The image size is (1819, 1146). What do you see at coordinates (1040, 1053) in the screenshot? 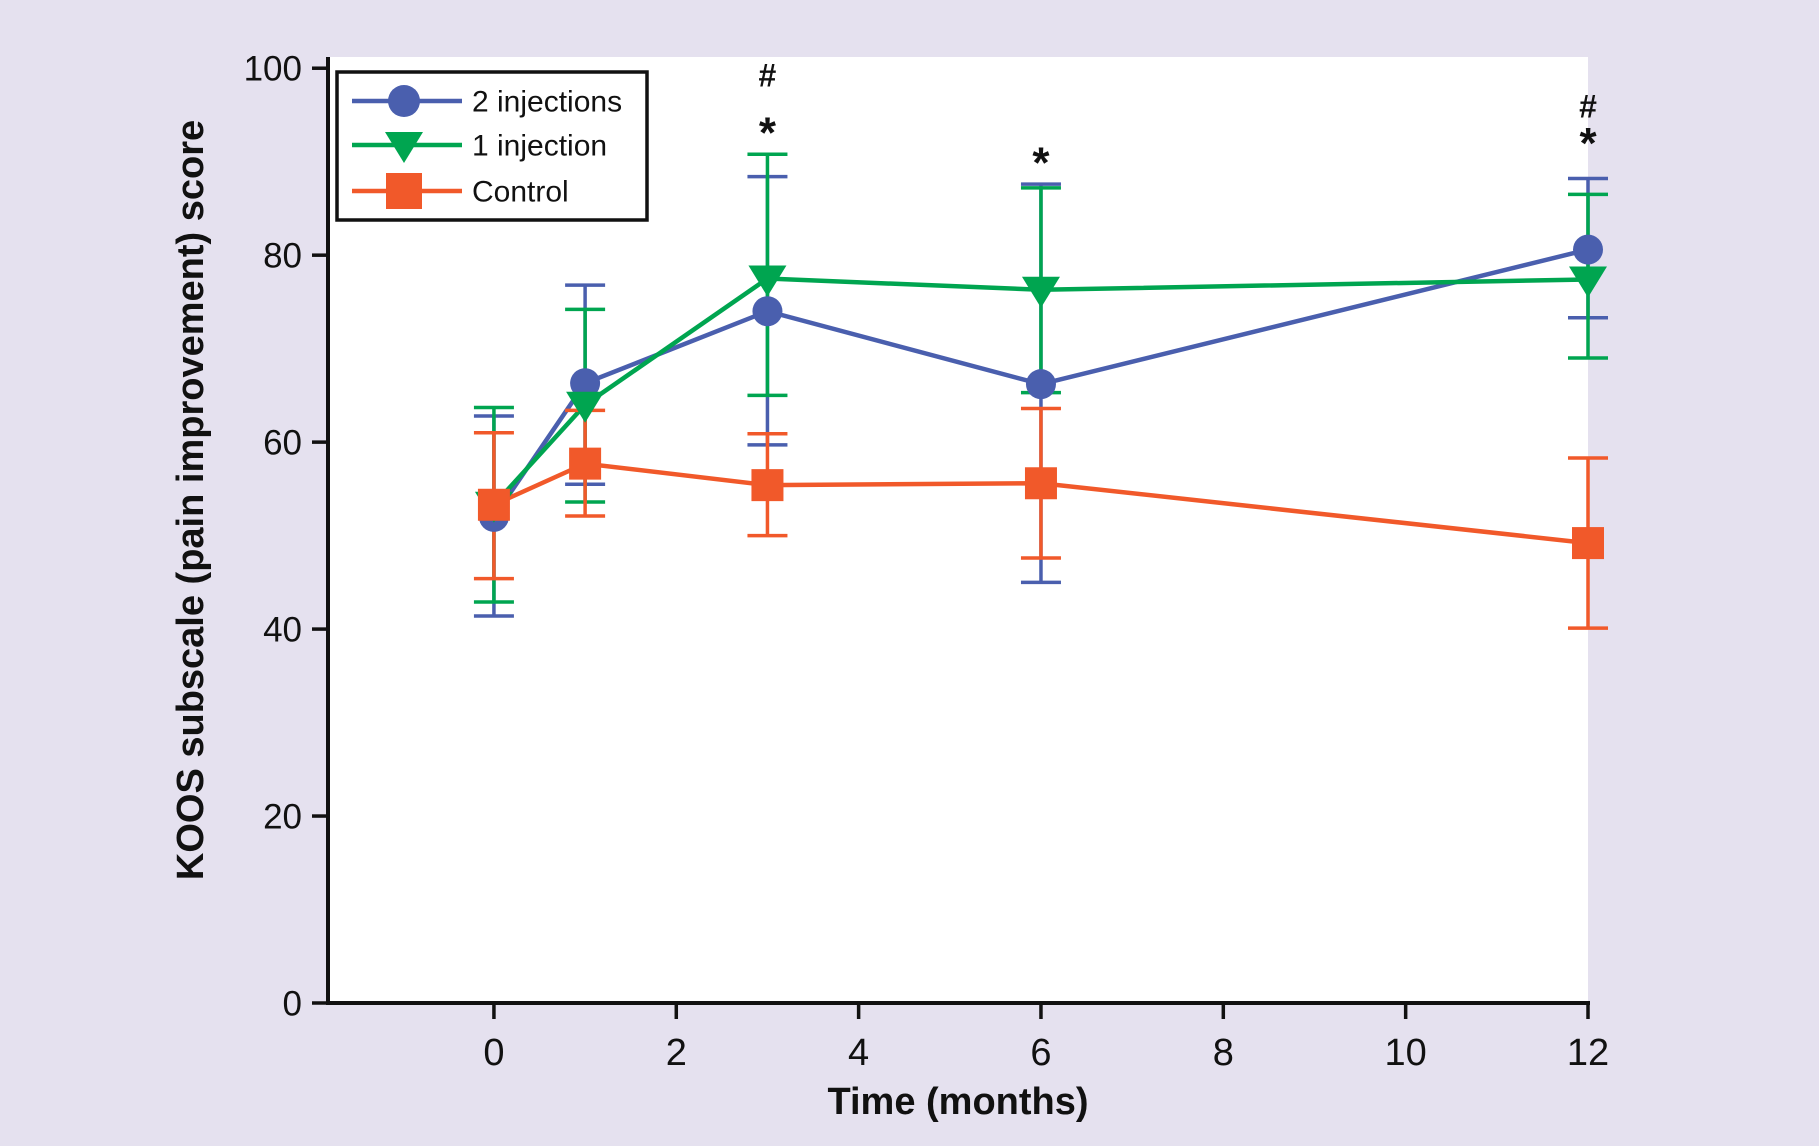
I see `x-tick-label: 6` at bounding box center [1040, 1053].